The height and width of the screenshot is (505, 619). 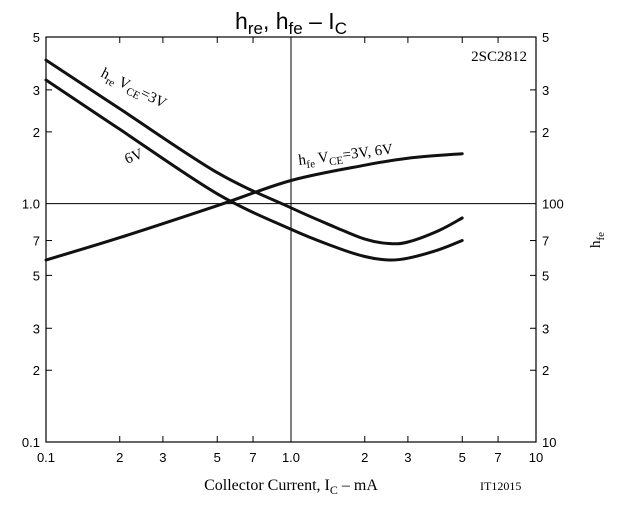 I want to click on x-tick-label: 1.0, so click(x=291, y=457).